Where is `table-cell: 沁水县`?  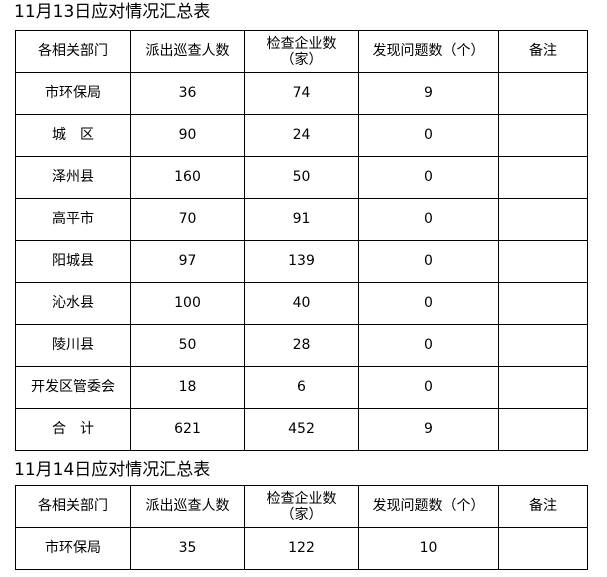 table-cell: 沁水县 is located at coordinates (73, 303).